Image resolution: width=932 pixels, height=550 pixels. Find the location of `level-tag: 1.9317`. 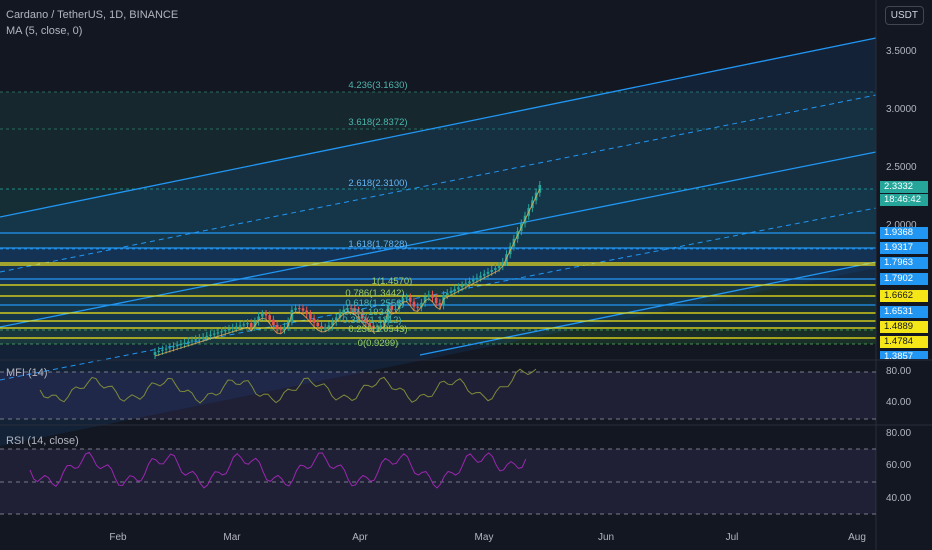

level-tag: 1.9317 is located at coordinates (904, 248).